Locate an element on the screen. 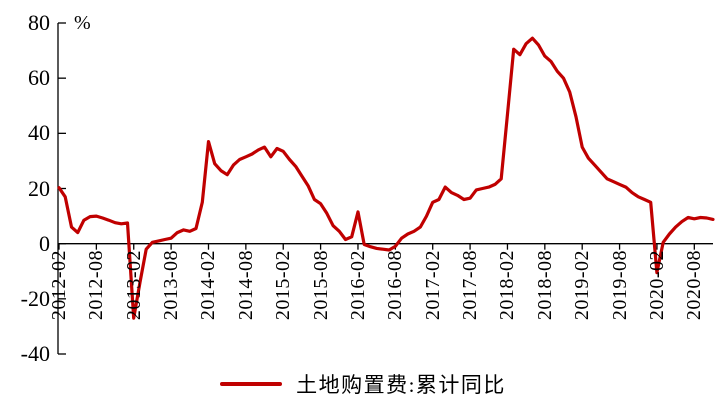 The width and height of the screenshot is (726, 405). y-tick-label: 80 is located at coordinates (39, 22).